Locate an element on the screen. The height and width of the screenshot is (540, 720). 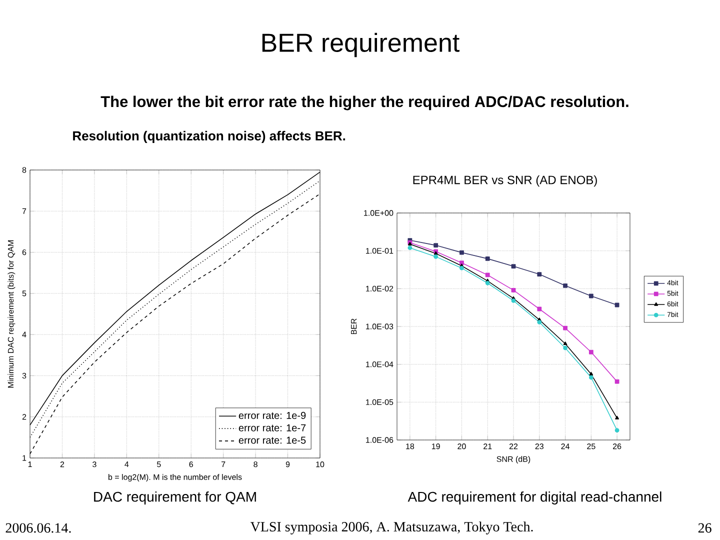
y-tick-label: 1.0E-06 is located at coordinates (380, 440).